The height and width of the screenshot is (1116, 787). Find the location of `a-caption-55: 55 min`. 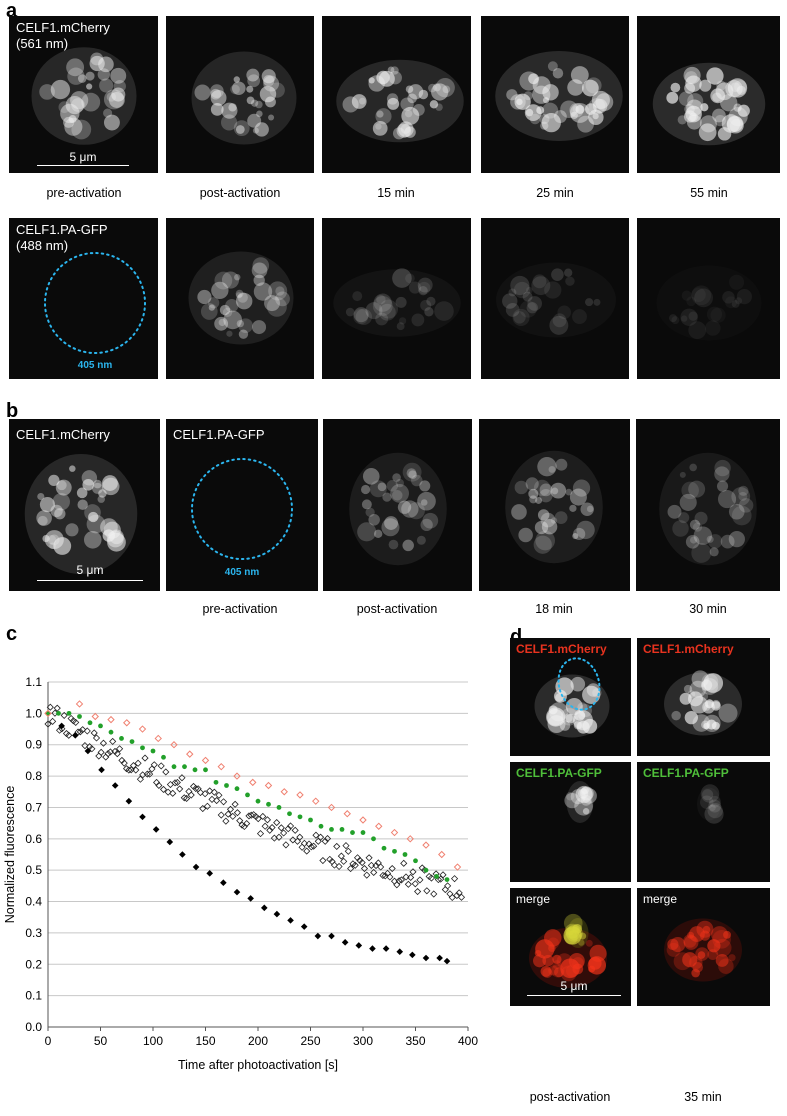

a-caption-55: 55 min is located at coordinates (709, 193).